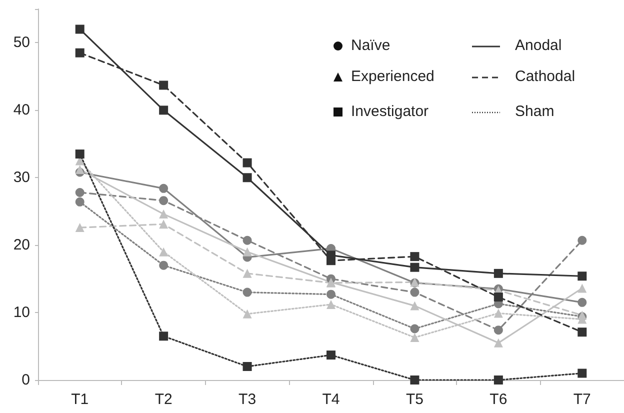 This screenshot has width=624, height=413. What do you see at coordinates (80, 399) in the screenshot?
I see `x-tick-label: T1` at bounding box center [80, 399].